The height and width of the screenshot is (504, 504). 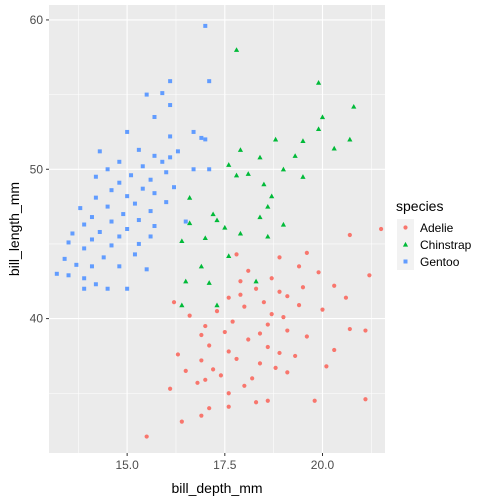 What do you see at coordinates (446, 245) in the screenshot?
I see `legend-label-chinstrap: Chinstrap` at bounding box center [446, 245].